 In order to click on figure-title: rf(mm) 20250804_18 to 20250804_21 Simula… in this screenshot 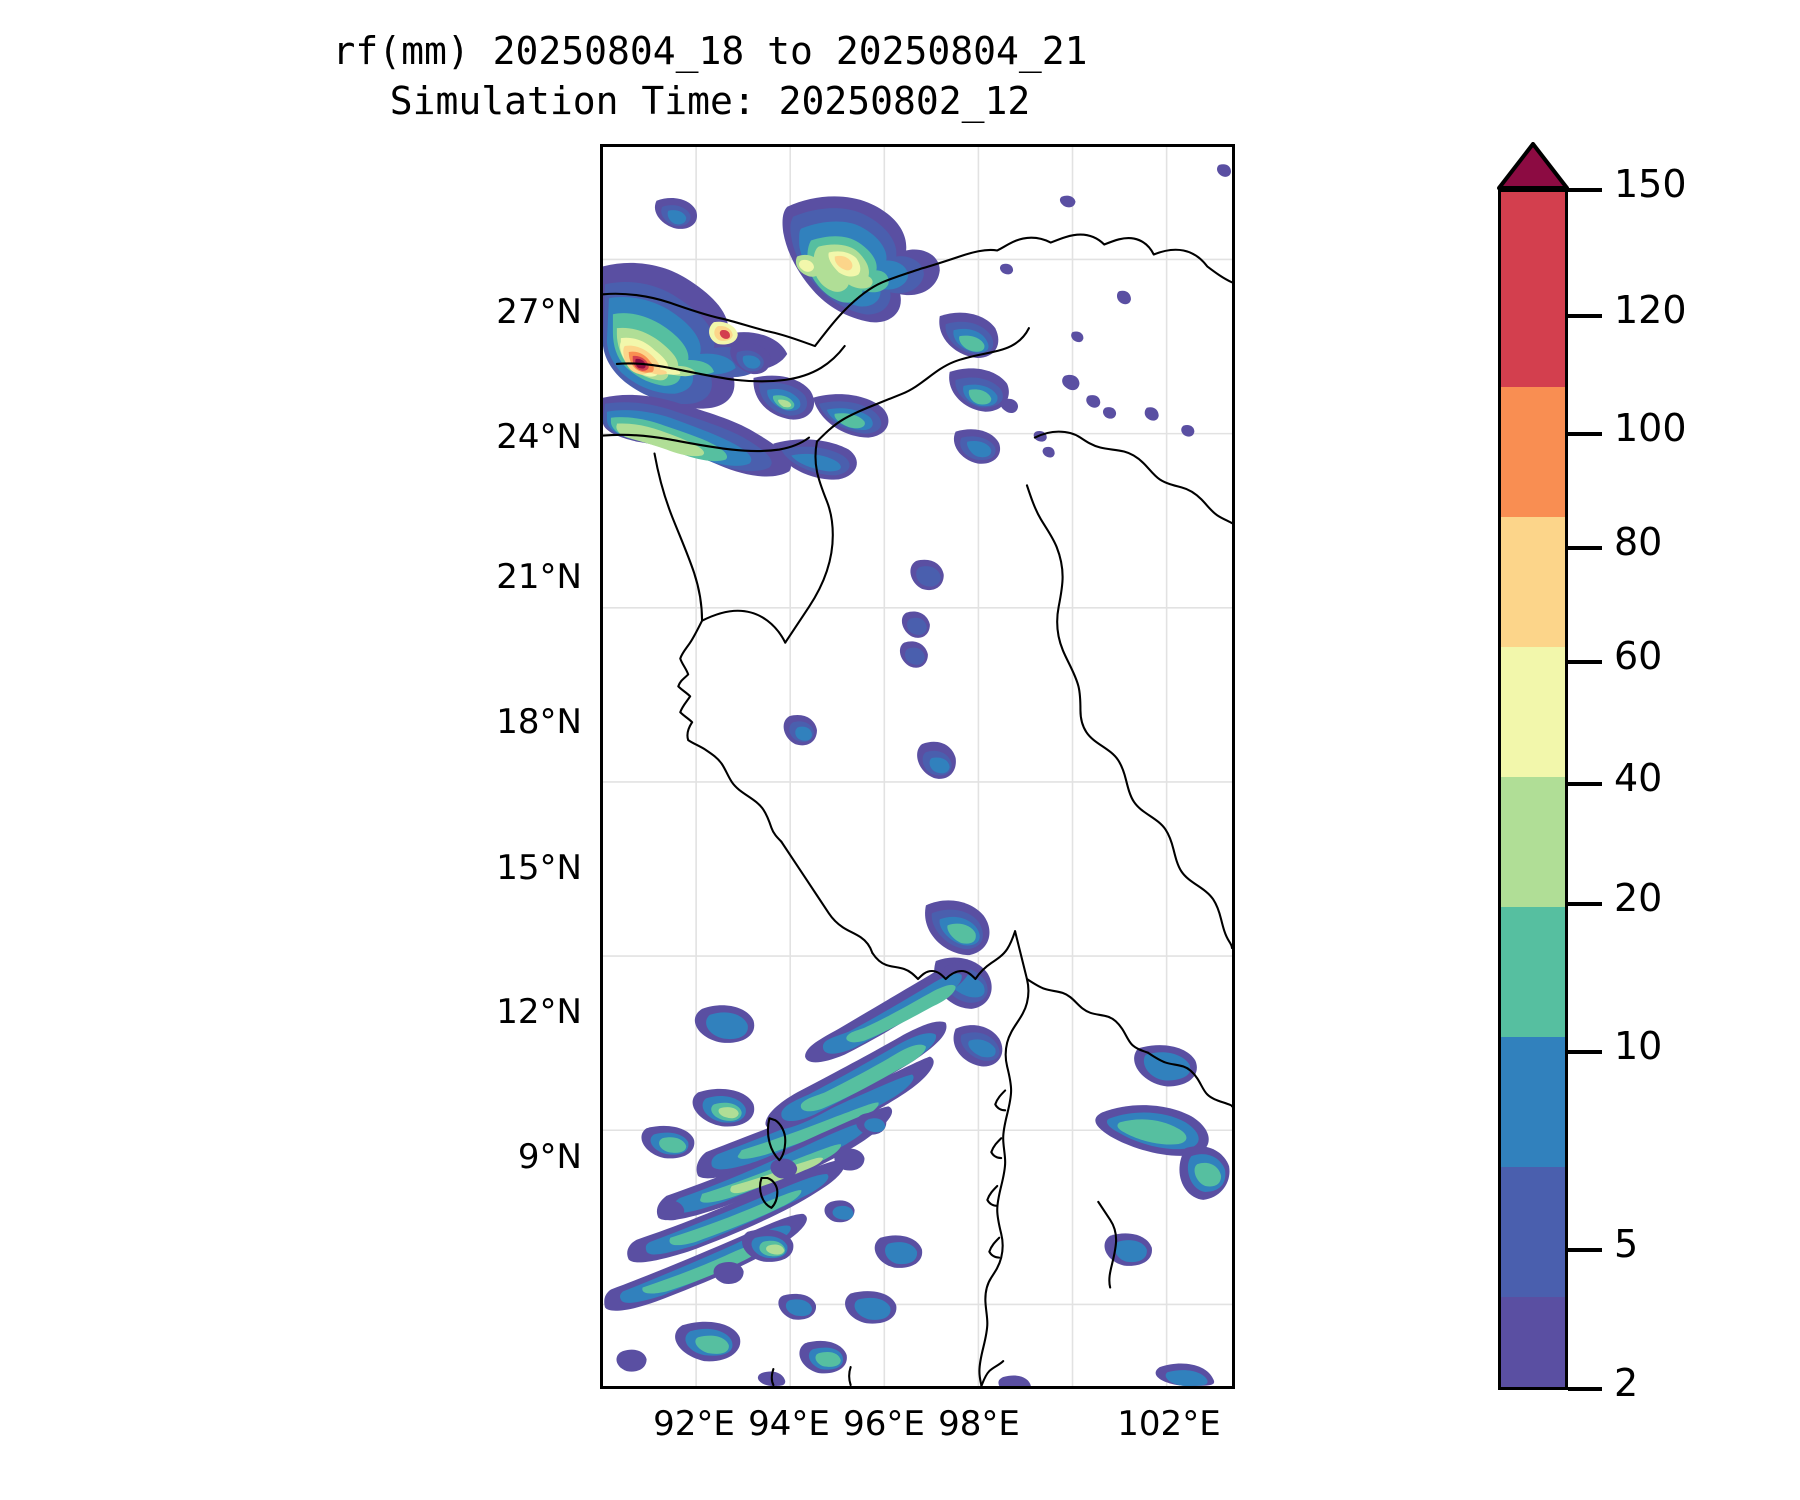, I will do `click(710, 76)`.